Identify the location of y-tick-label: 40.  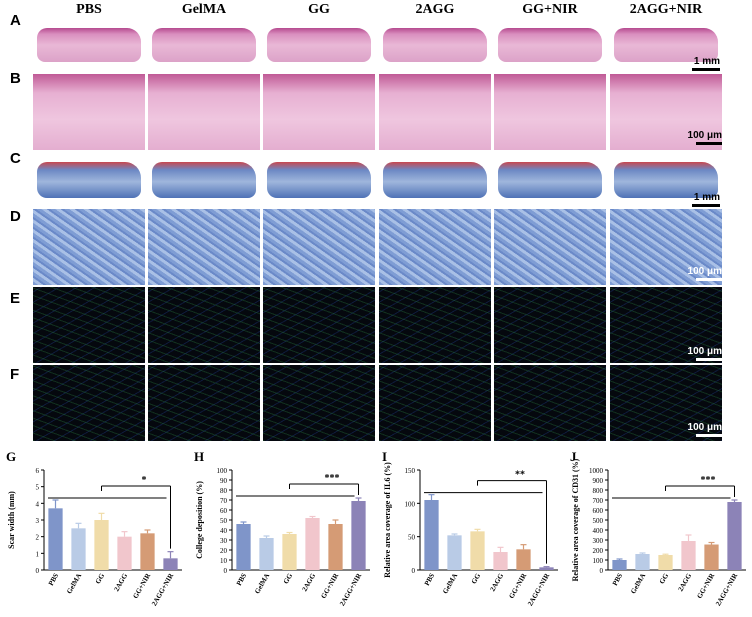
(224, 531).